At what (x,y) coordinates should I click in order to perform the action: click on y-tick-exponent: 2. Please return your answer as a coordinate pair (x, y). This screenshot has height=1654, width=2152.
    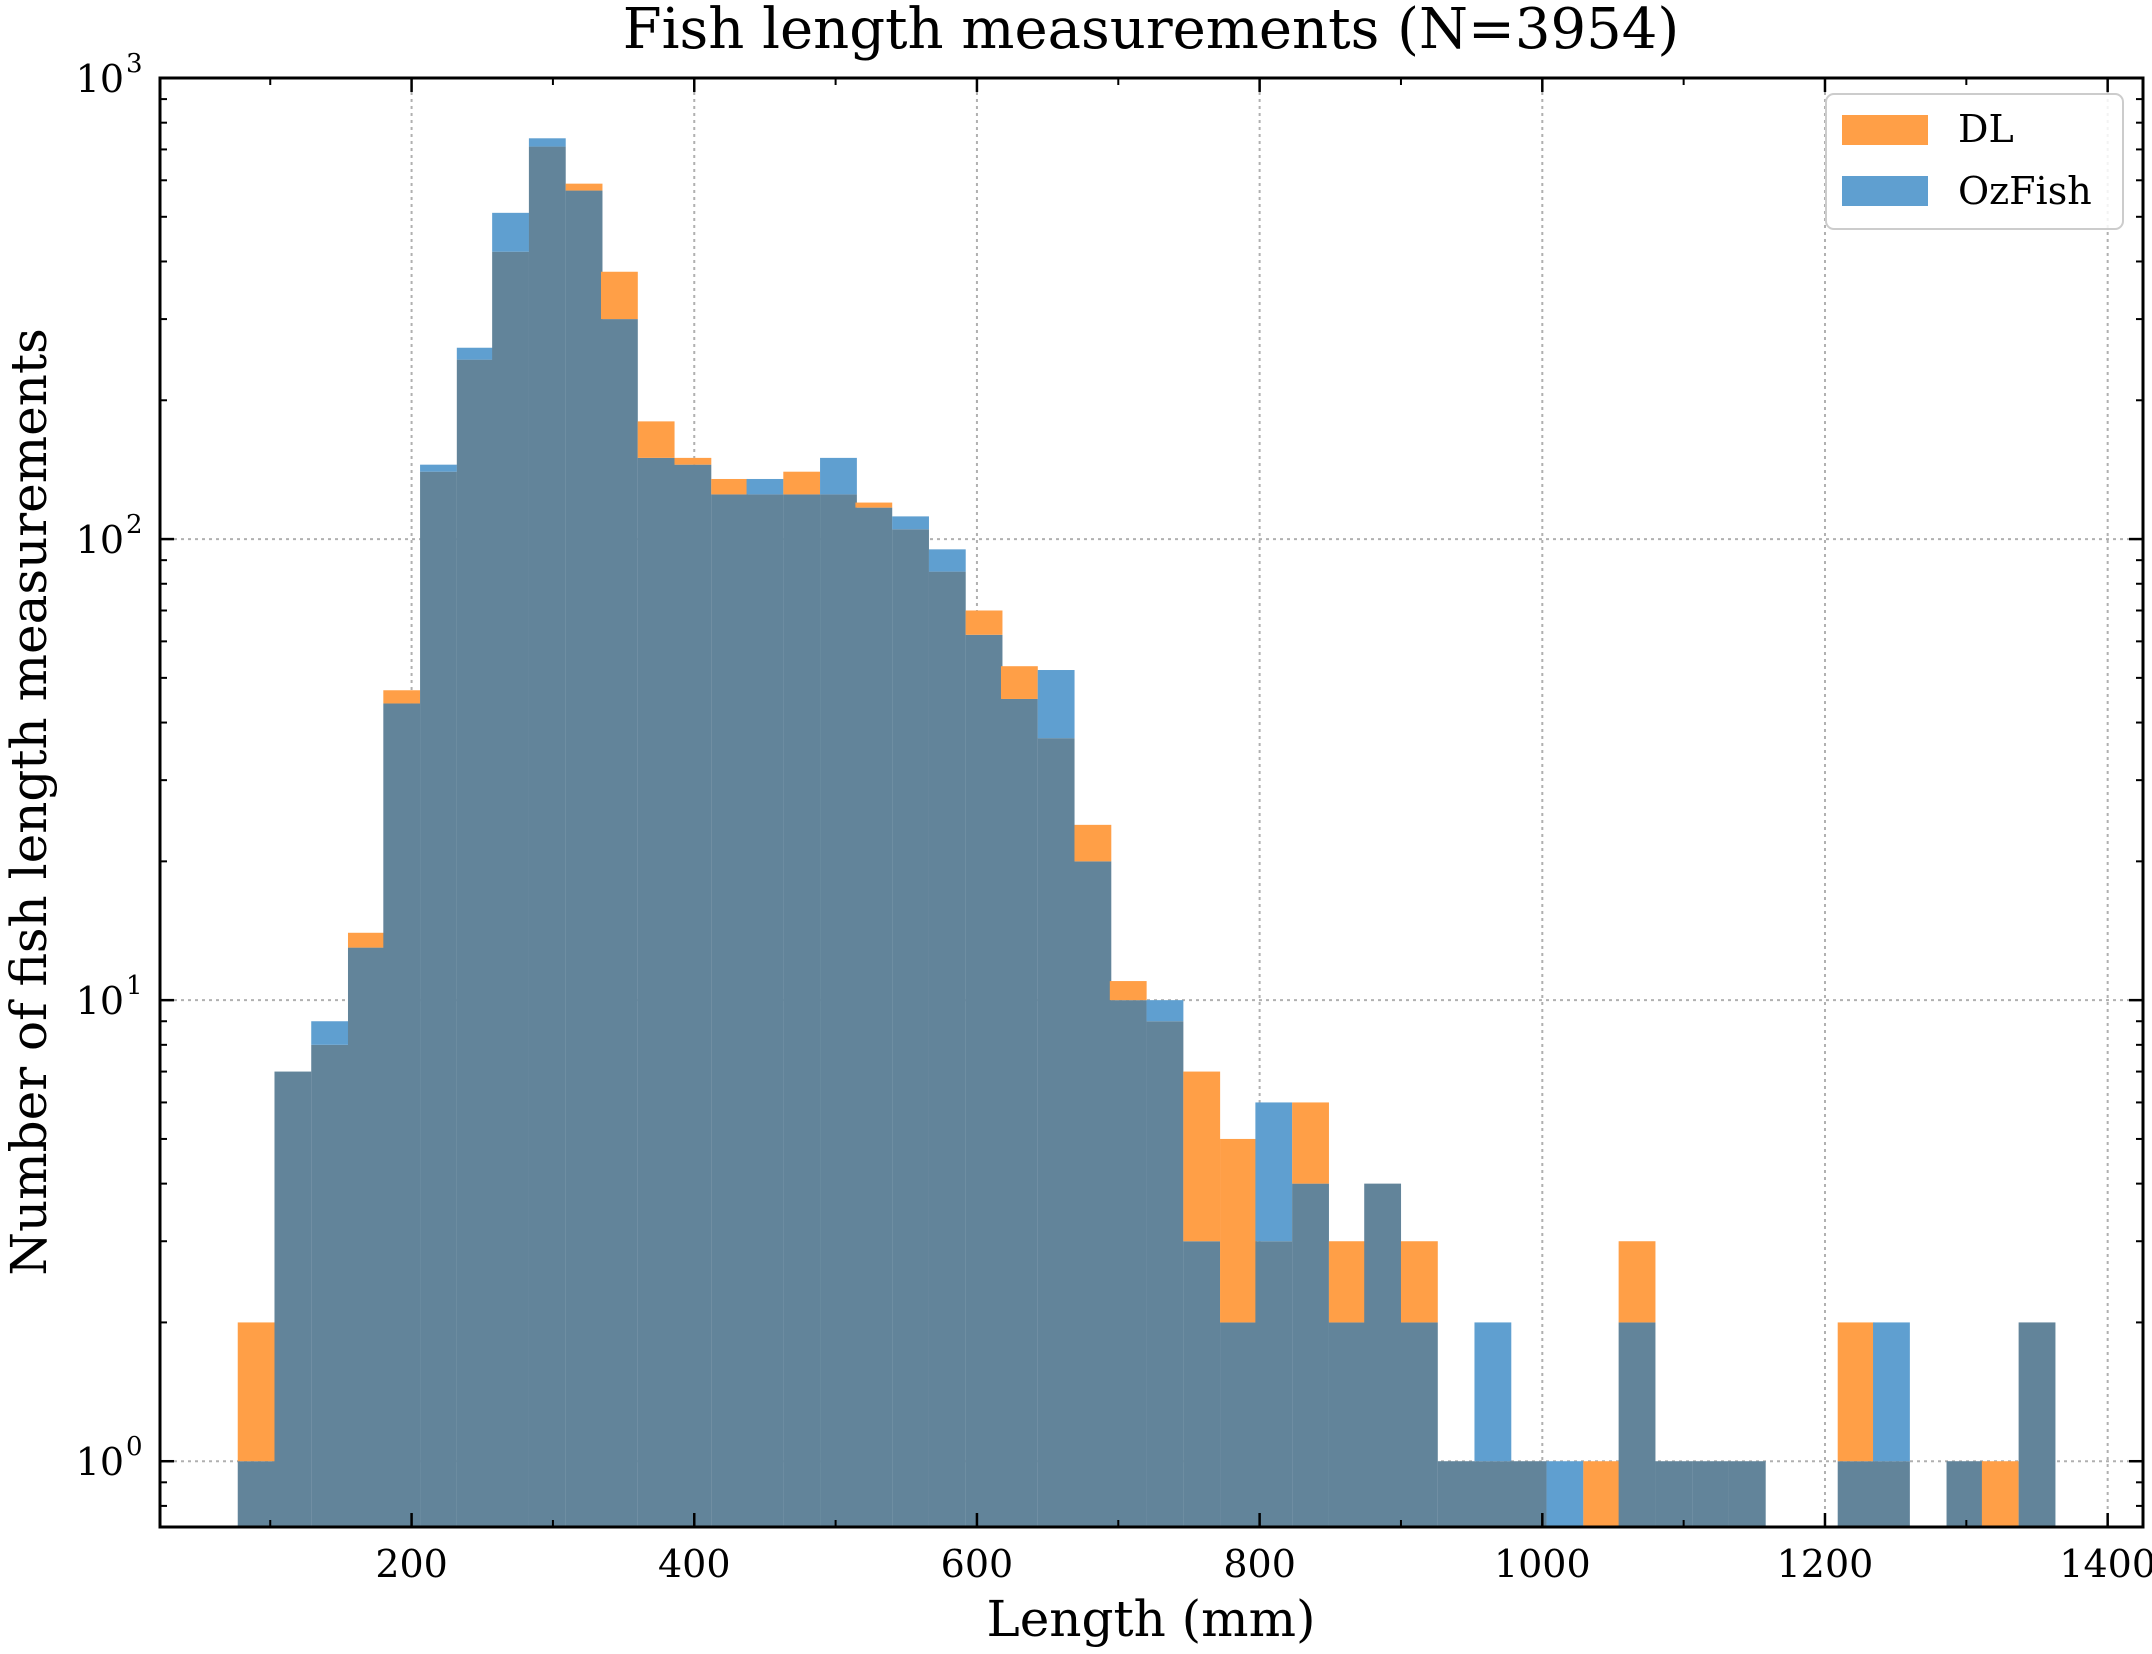
    Looking at the image, I should click on (134, 525).